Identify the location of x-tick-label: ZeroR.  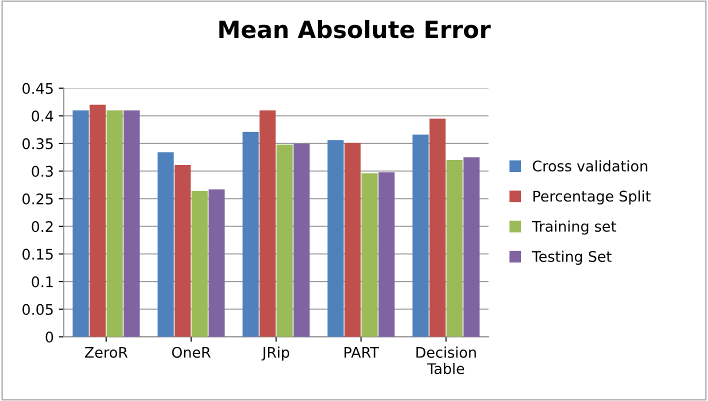
(106, 352).